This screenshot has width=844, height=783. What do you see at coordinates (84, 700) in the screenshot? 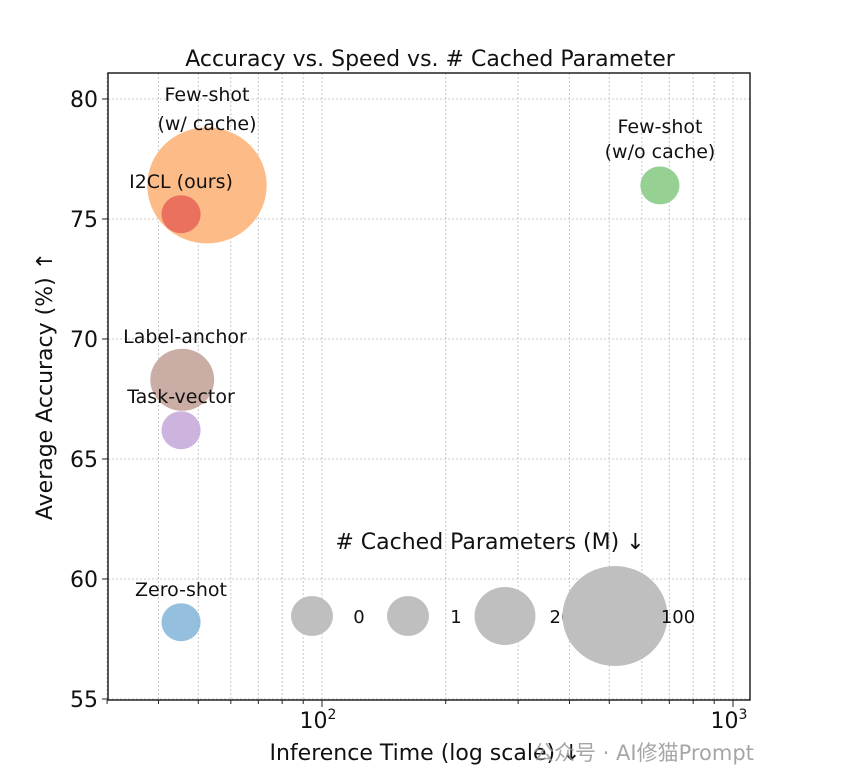
I see `y-tick-label: 55` at bounding box center [84, 700].